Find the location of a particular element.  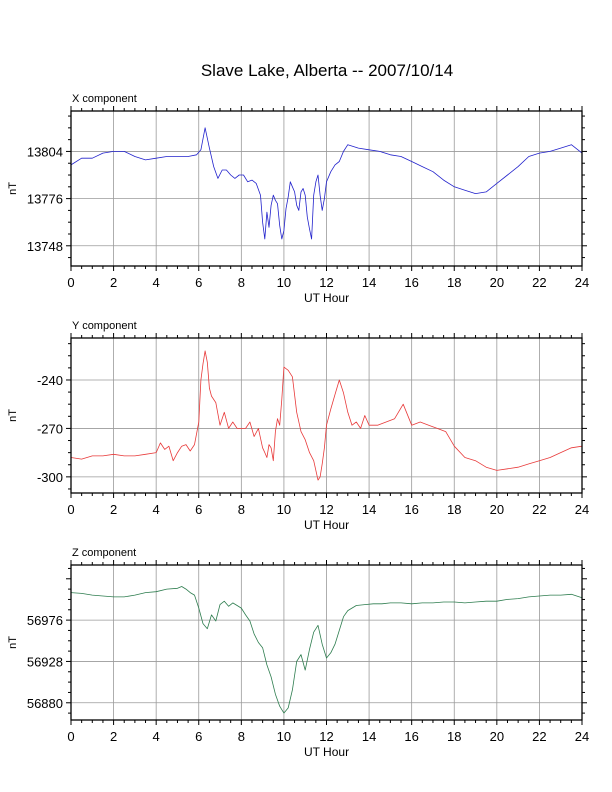

y-tick-label: -300 is located at coordinates (50, 477).